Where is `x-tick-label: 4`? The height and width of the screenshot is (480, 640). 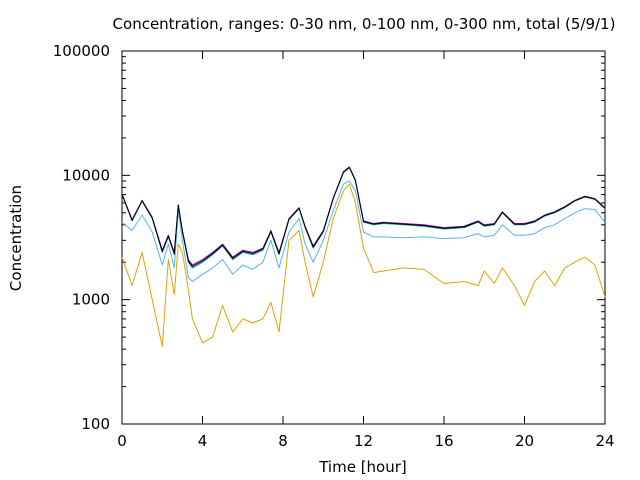
x-tick-label: 4 is located at coordinates (203, 441).